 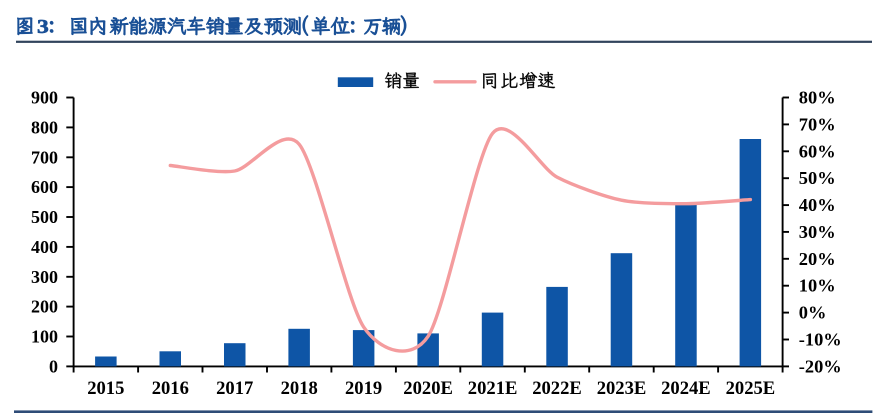 What do you see at coordinates (44, 98) in the screenshot?
I see `svg-text: 900` at bounding box center [44, 98].